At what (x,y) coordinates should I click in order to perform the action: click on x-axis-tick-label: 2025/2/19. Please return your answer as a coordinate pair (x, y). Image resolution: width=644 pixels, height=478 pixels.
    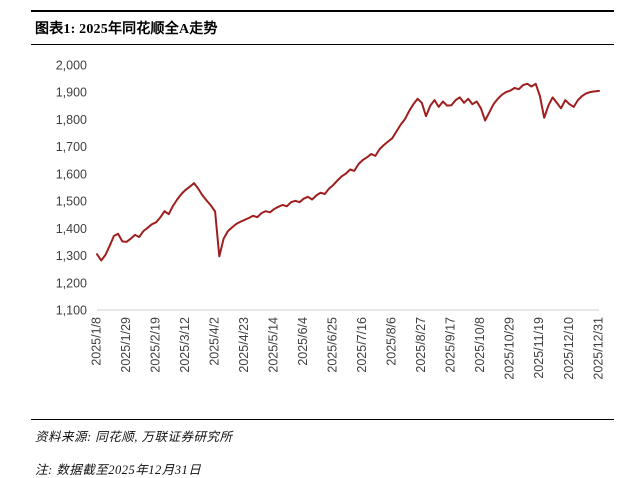
    Looking at the image, I should click on (155, 345).